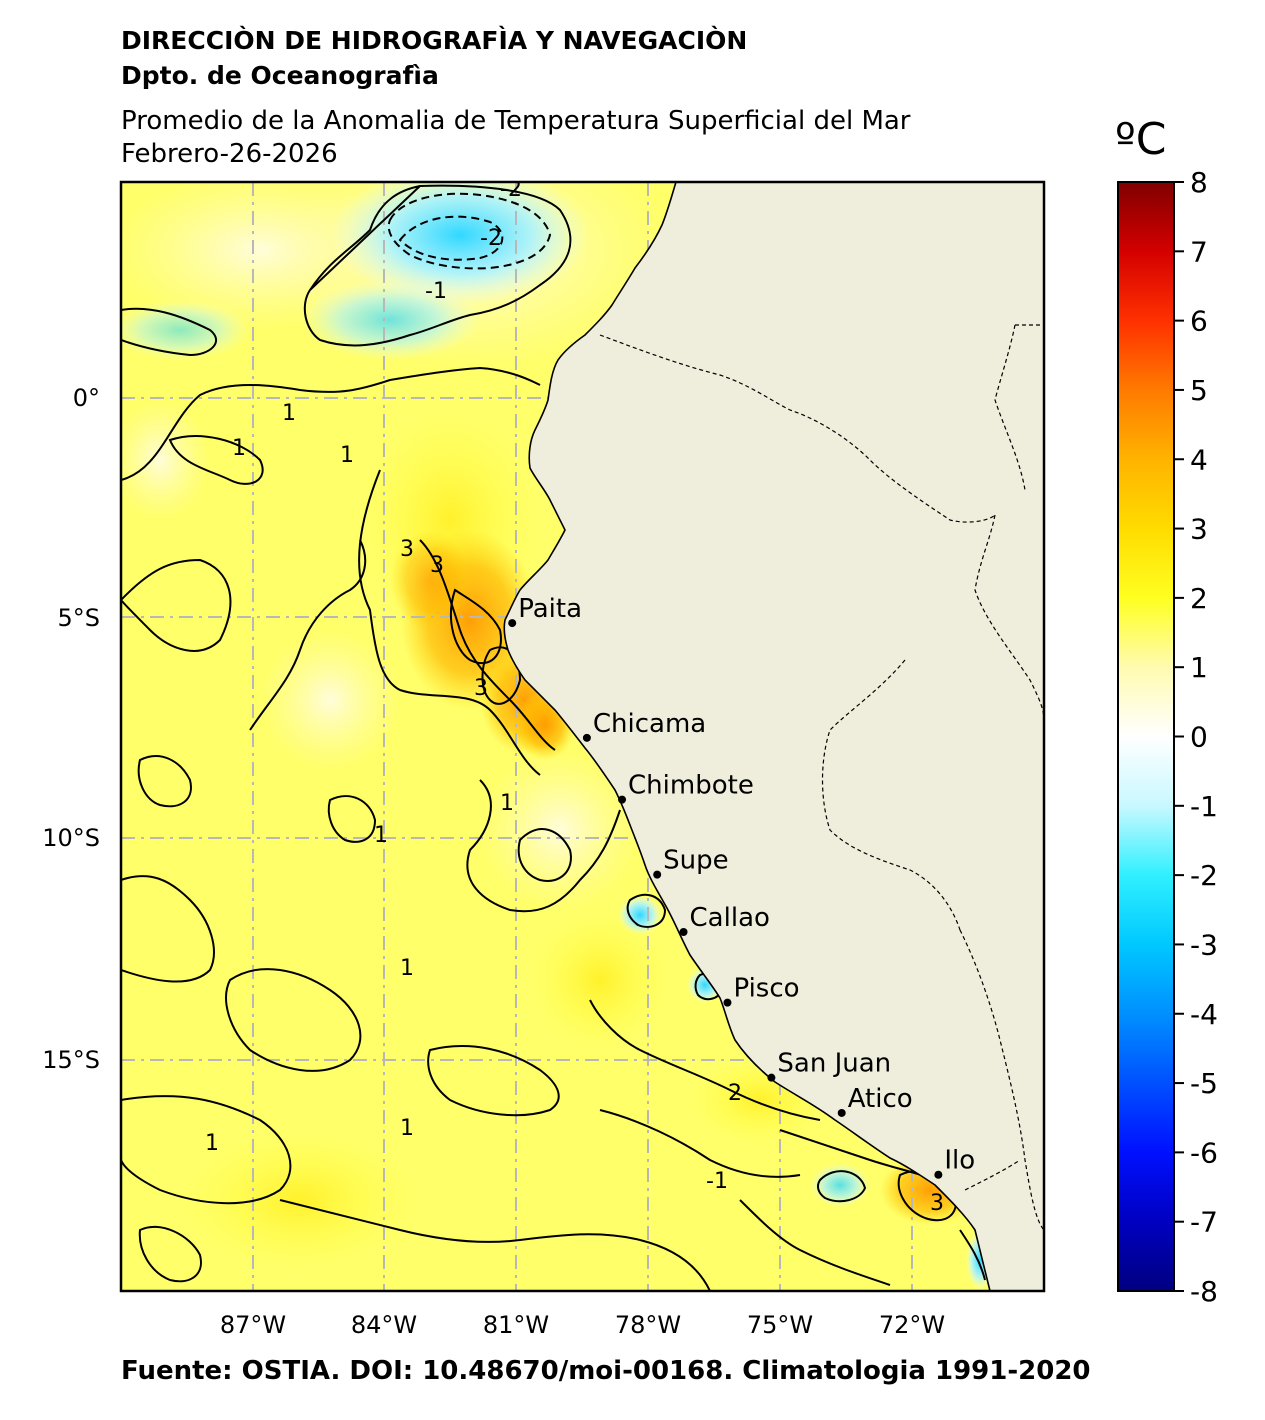 The image size is (1265, 1420). I want to click on colorbar-tick-label: -2, so click(1204, 875).